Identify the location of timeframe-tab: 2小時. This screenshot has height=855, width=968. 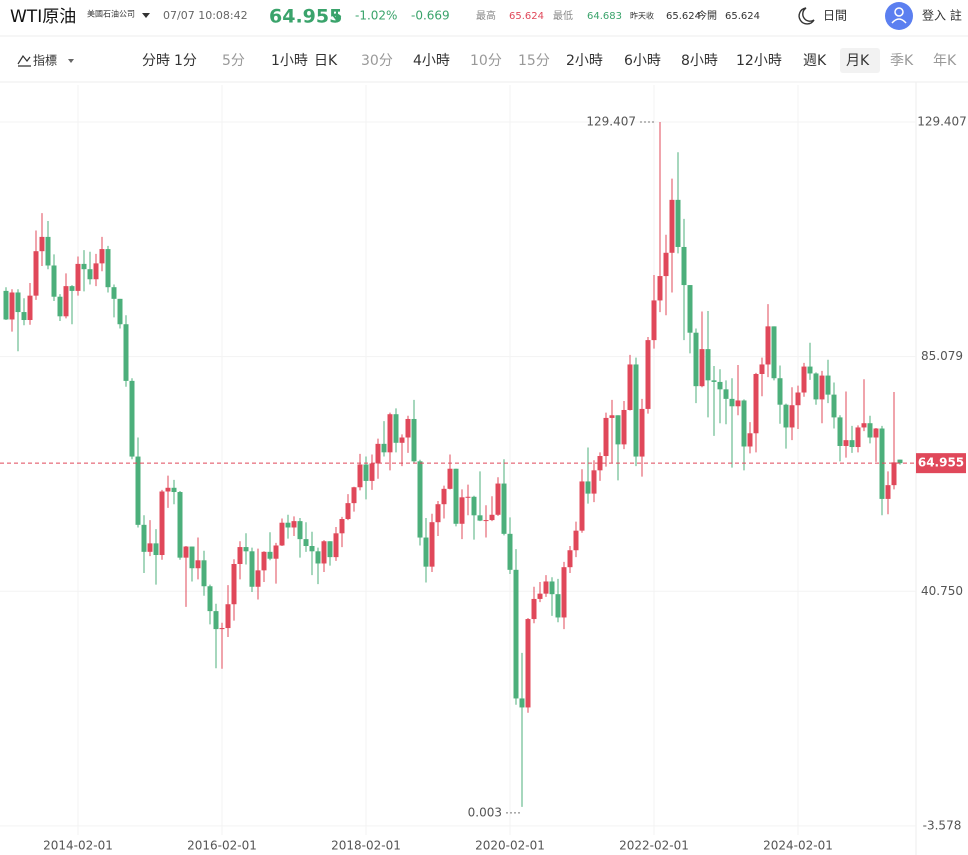
(584, 61).